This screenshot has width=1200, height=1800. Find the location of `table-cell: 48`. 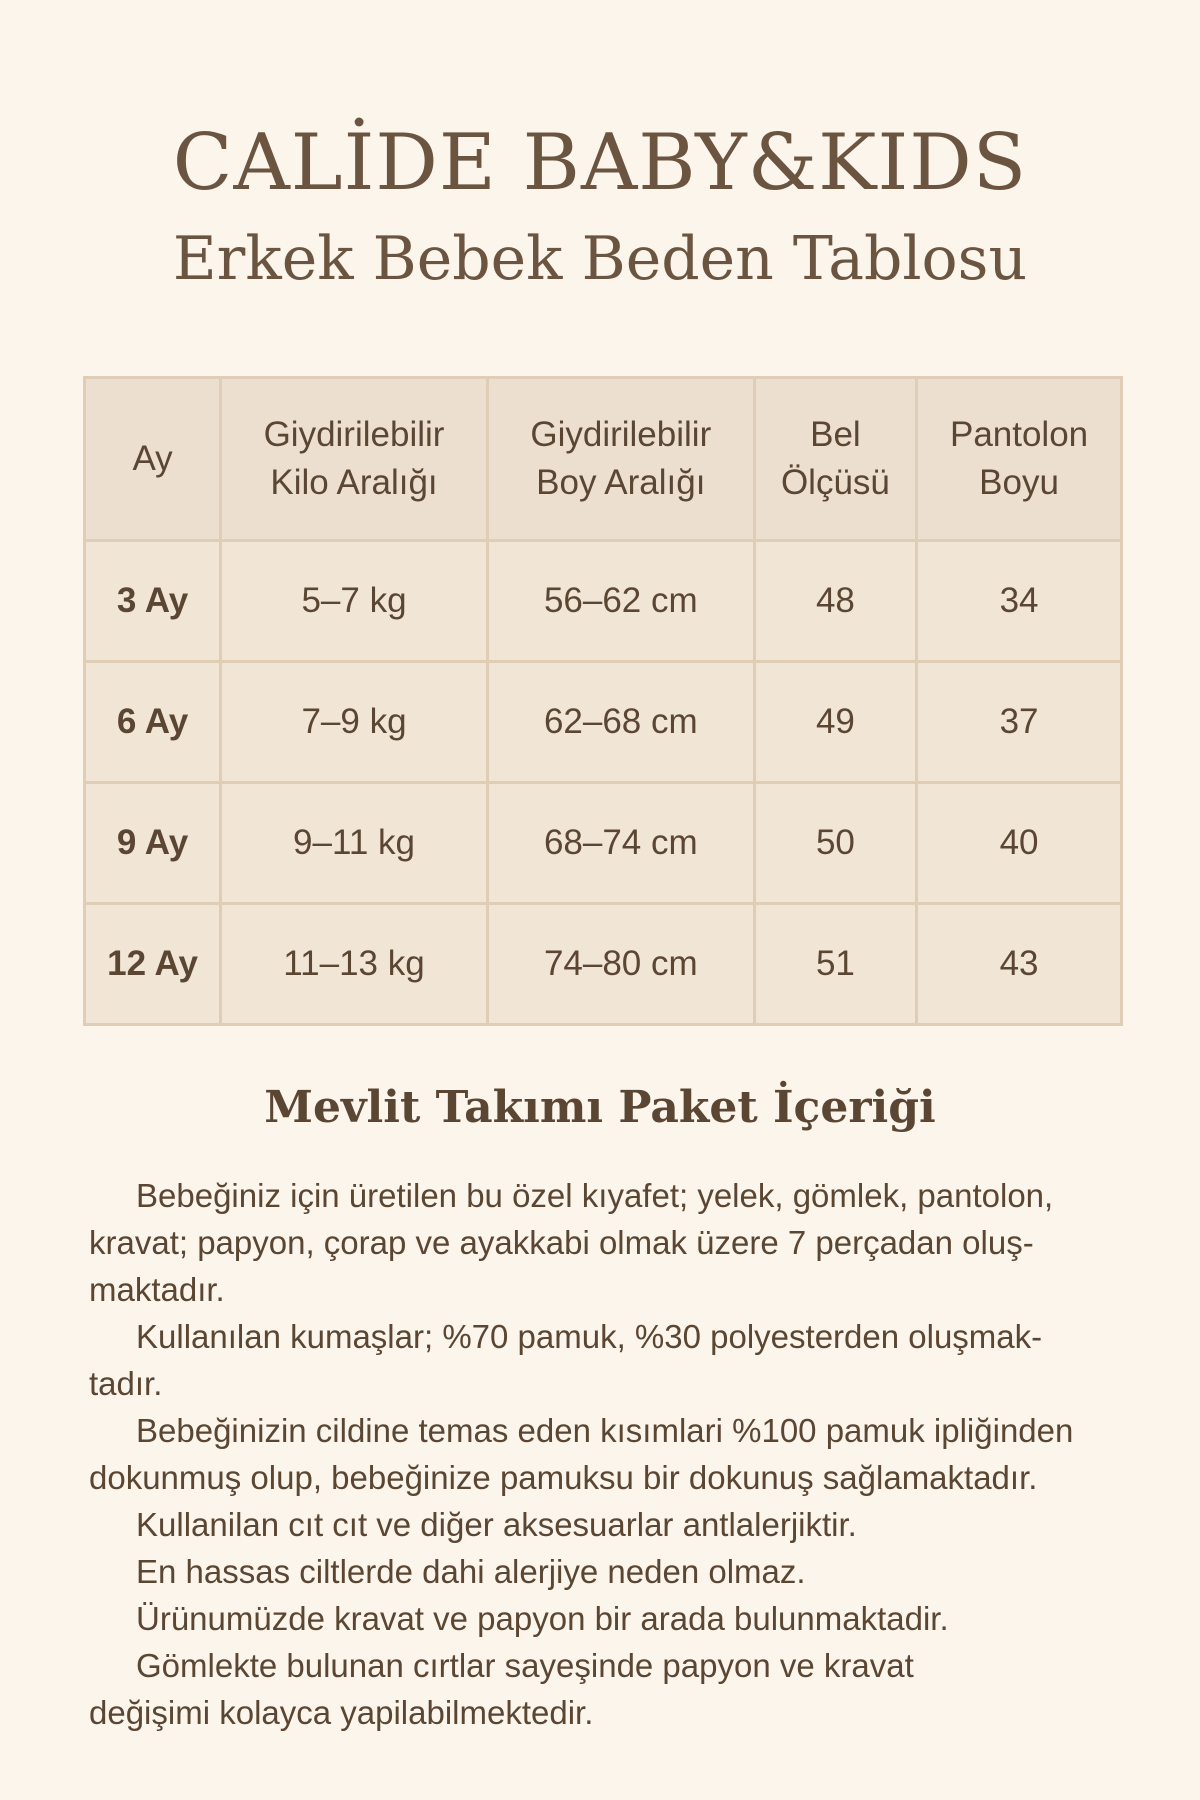

table-cell: 48 is located at coordinates (835, 601).